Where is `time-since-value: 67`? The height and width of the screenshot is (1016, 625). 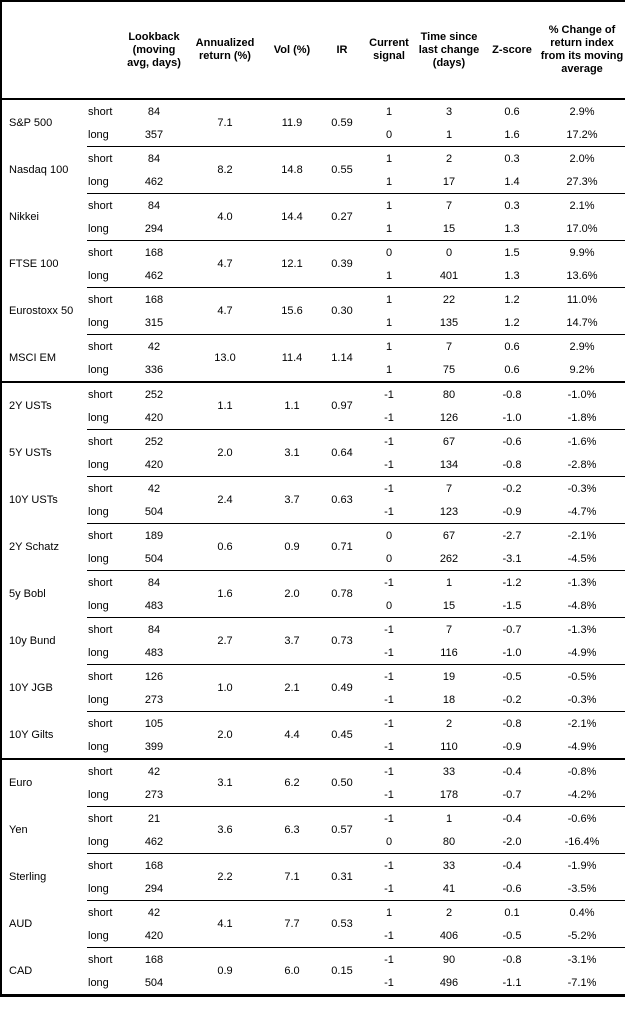
time-since-value: 67 is located at coordinates (449, 441).